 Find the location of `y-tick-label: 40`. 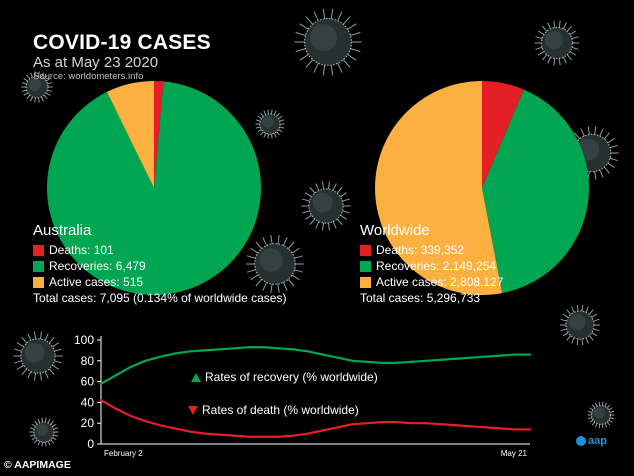

y-tick-label: 40 is located at coordinates (88, 402).